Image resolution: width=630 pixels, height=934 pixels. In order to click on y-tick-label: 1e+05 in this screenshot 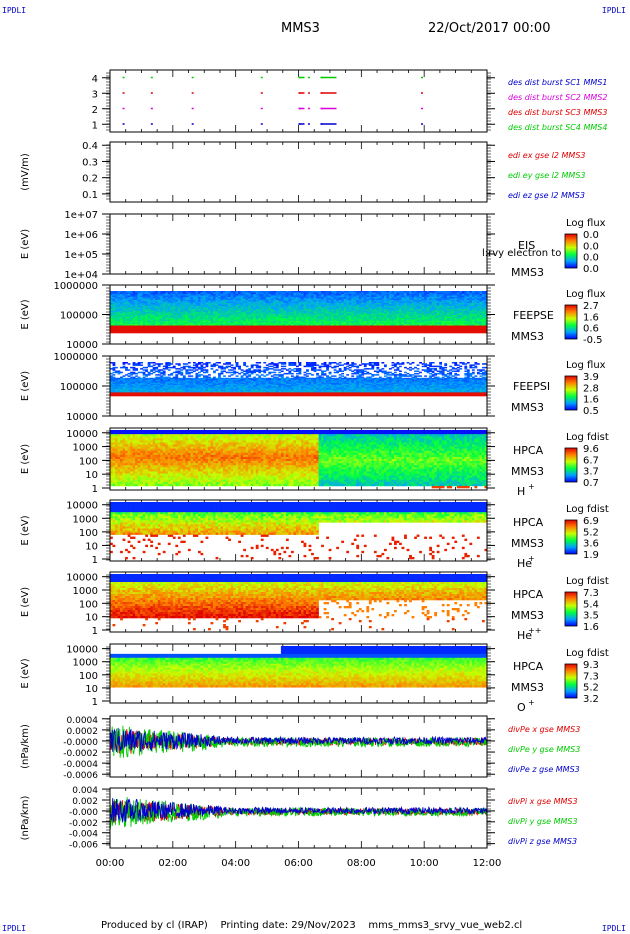, I will do `click(81, 255)`.